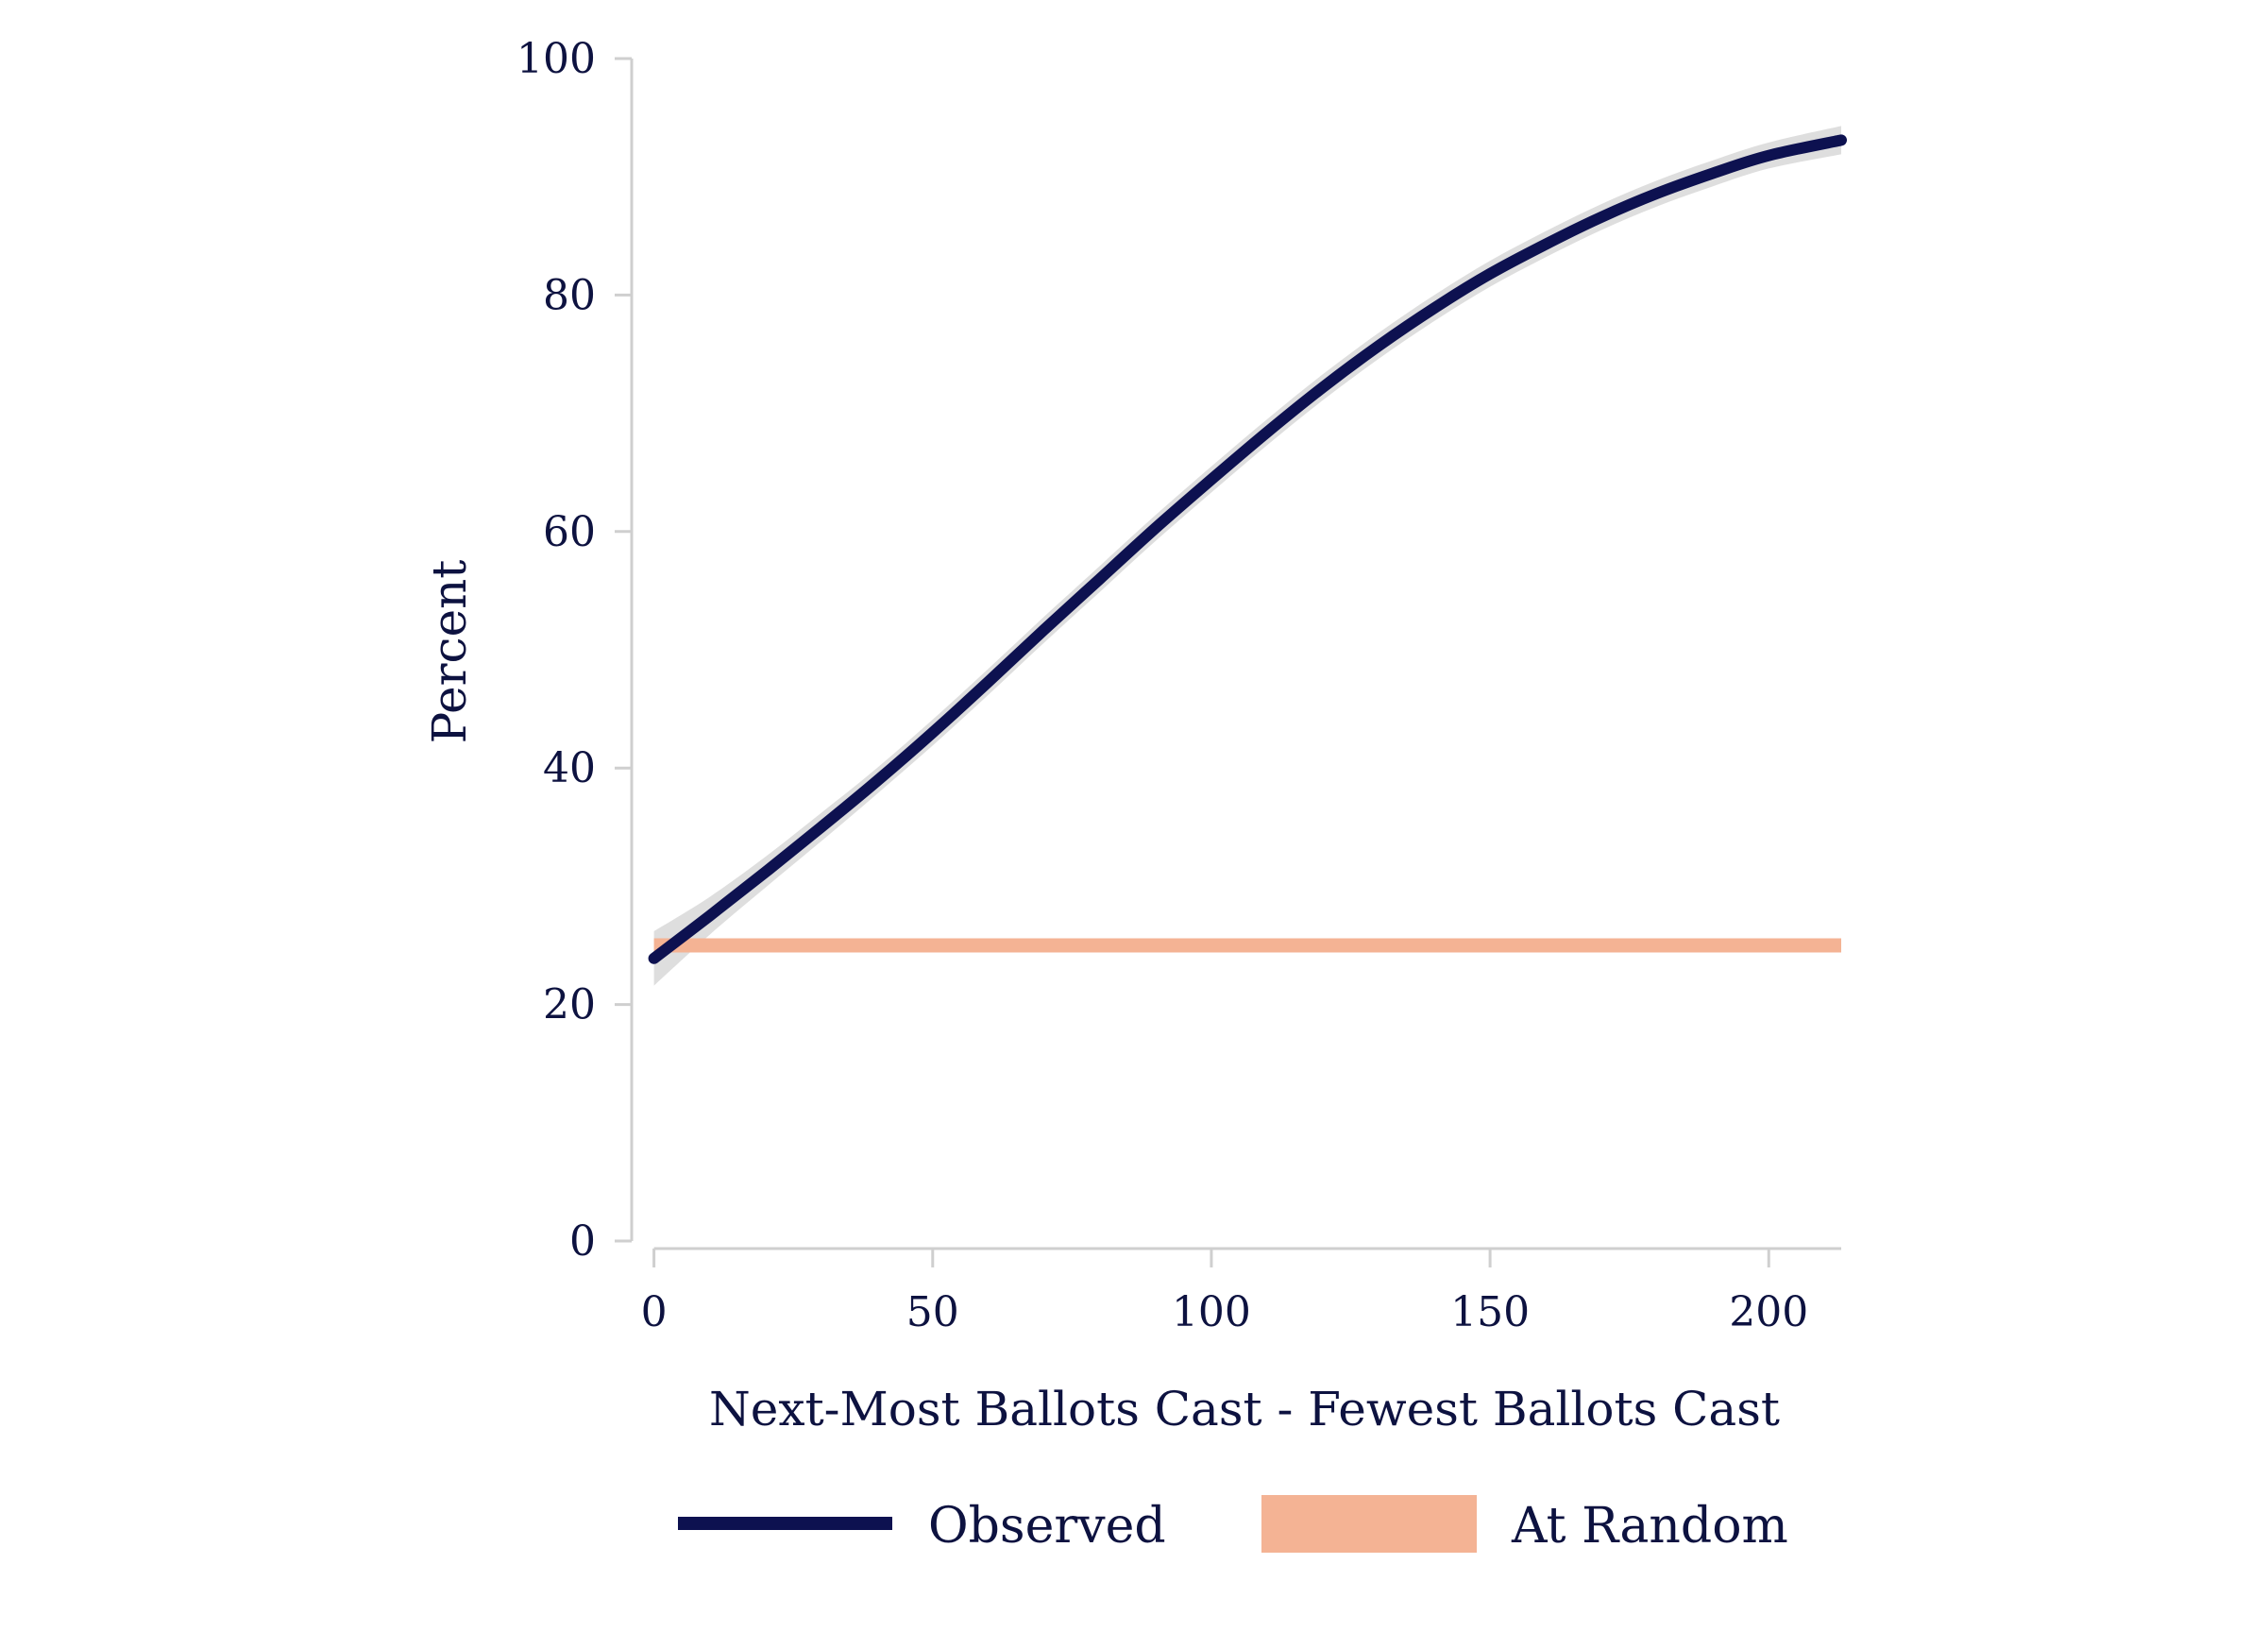 Image resolution: width=2268 pixels, height=1649 pixels. I want to click on x-tick-label: 200, so click(1768, 1312).